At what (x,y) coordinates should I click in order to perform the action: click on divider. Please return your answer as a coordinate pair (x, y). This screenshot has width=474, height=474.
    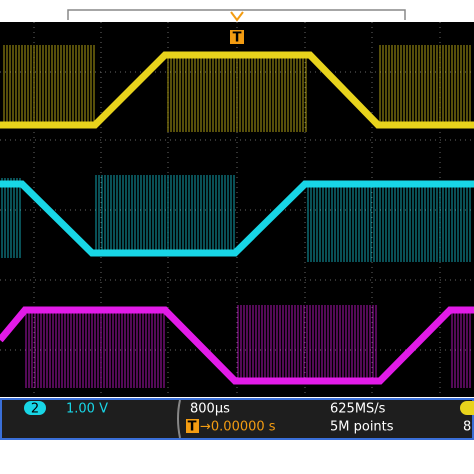
    Looking at the image, I should click on (179, 419).